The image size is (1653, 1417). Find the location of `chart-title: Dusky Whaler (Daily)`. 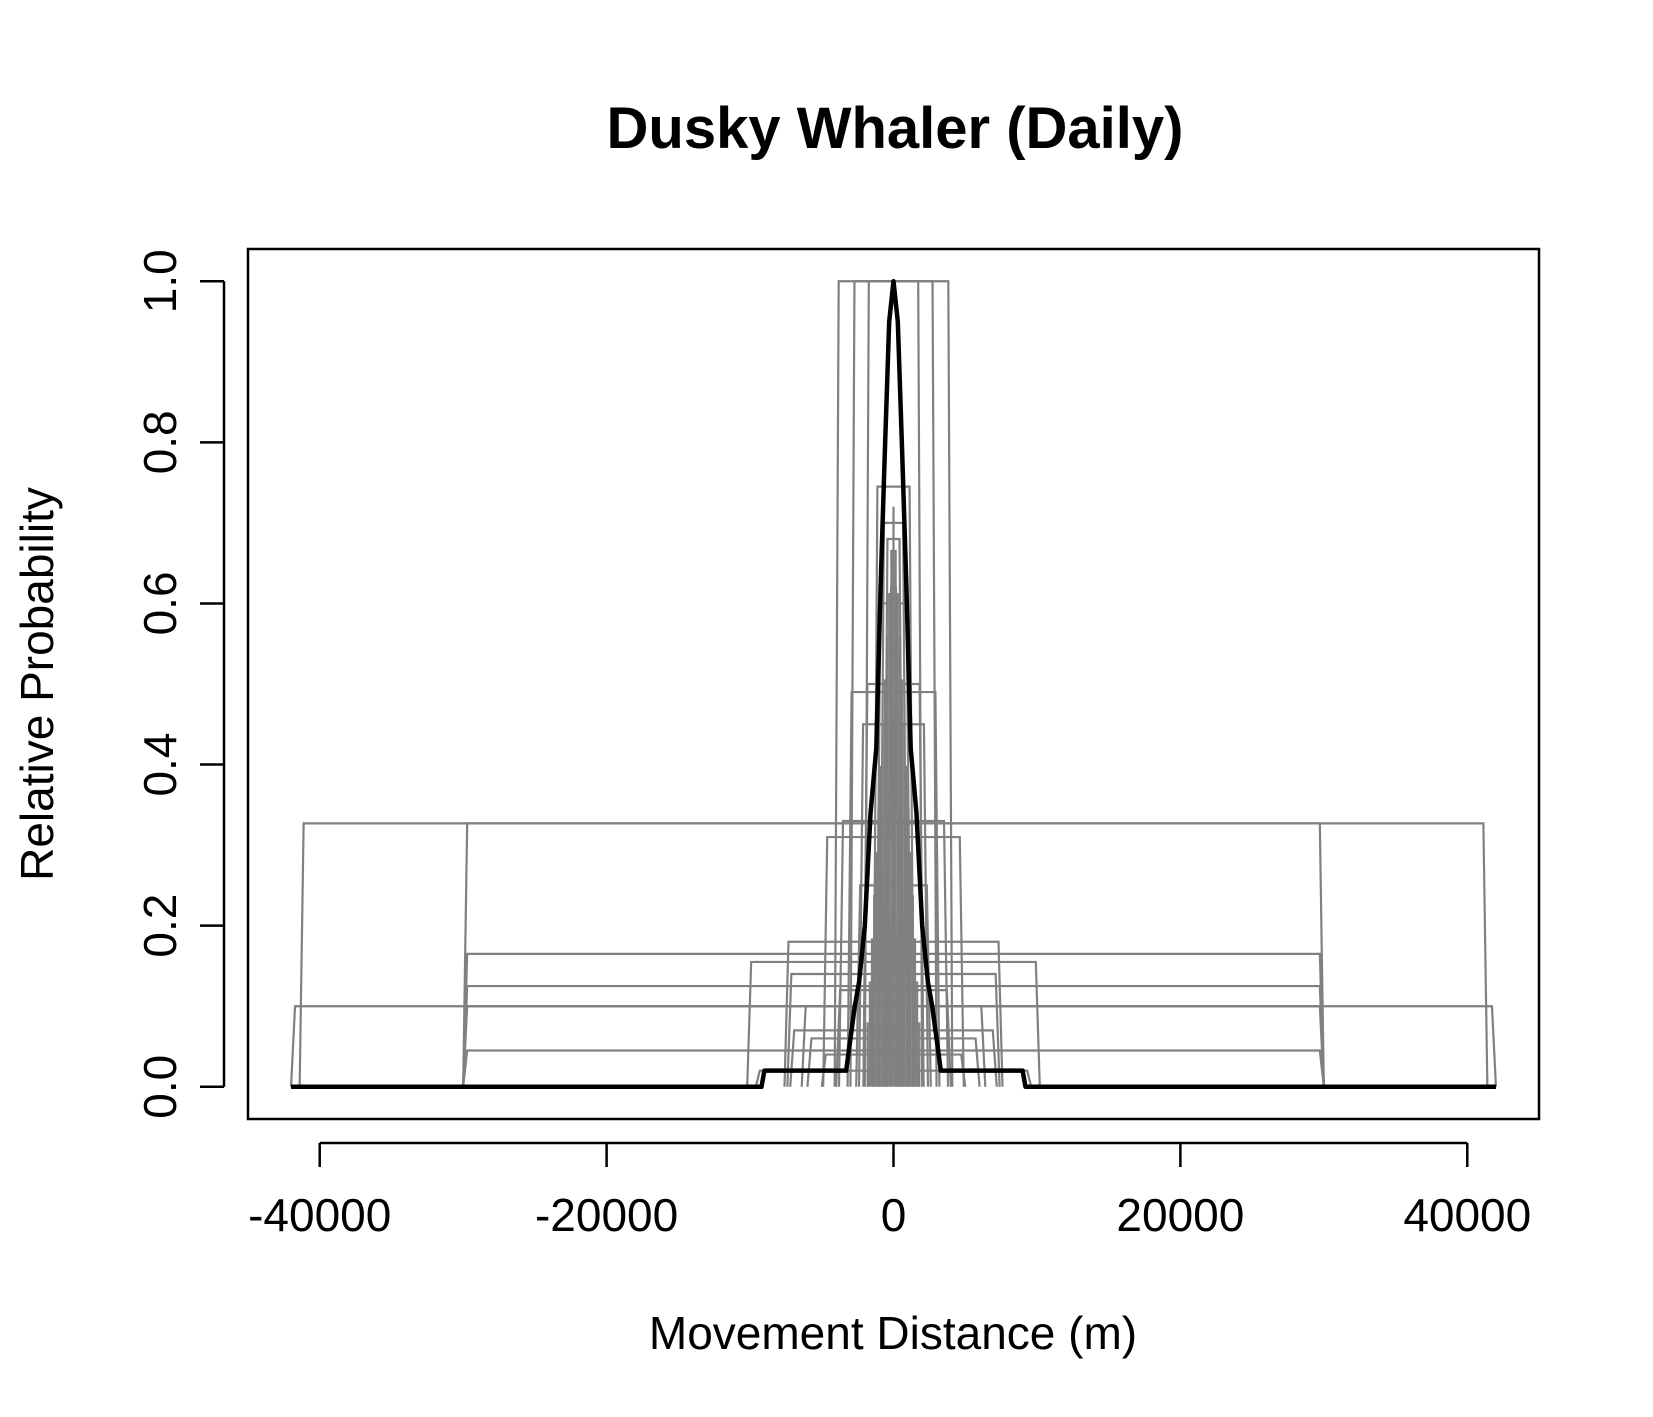

chart-title: Dusky Whaler (Daily) is located at coordinates (895, 128).